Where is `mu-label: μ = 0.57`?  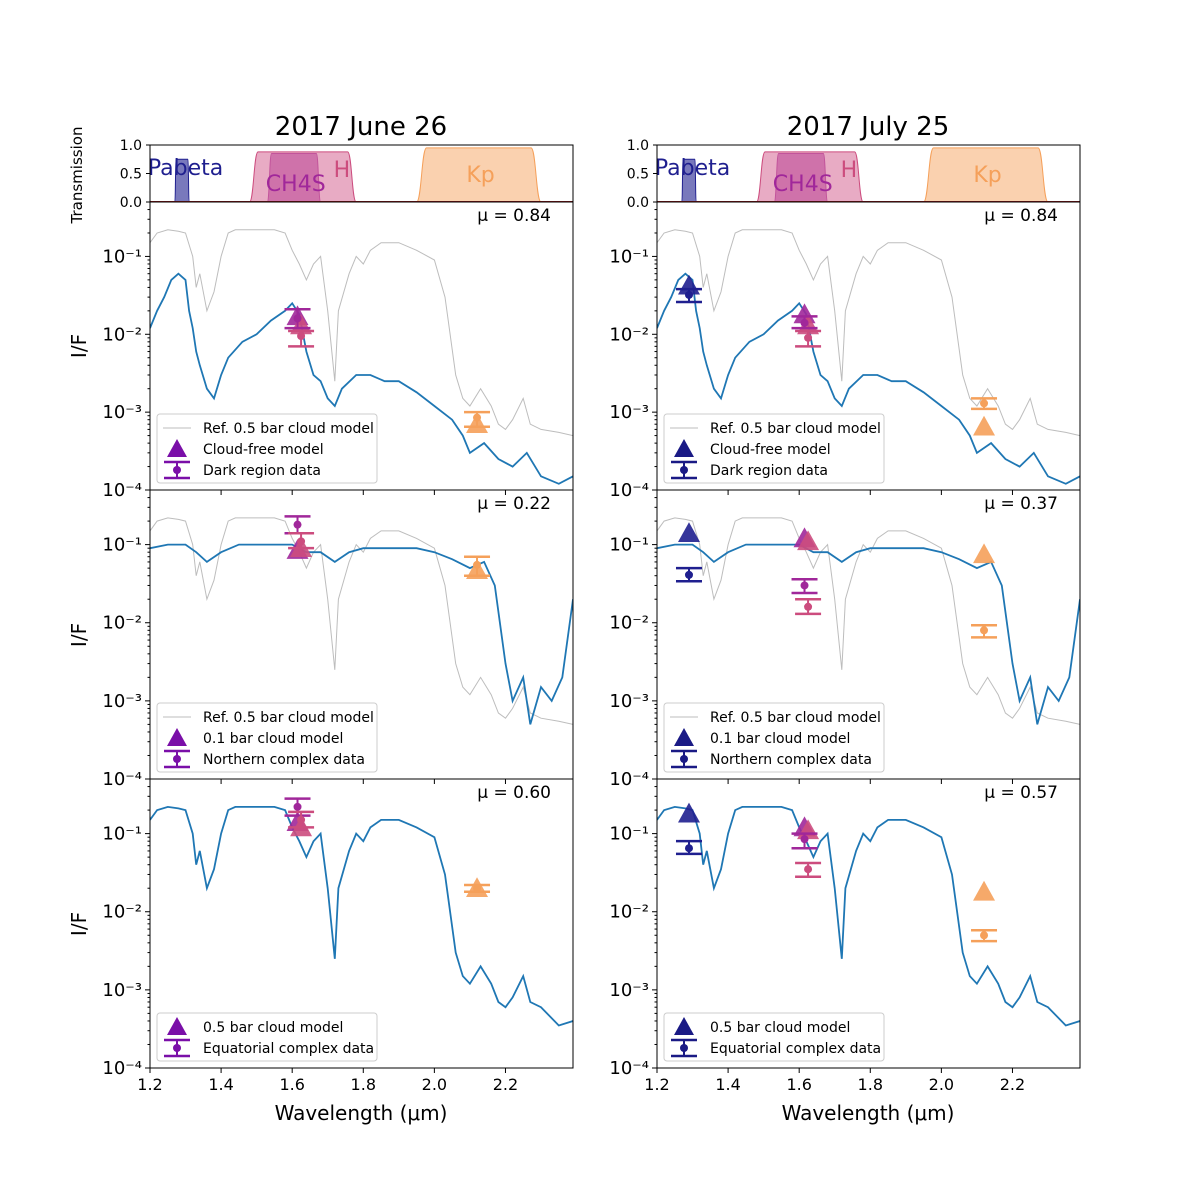
mu-label: μ = 0.57 is located at coordinates (1021, 793).